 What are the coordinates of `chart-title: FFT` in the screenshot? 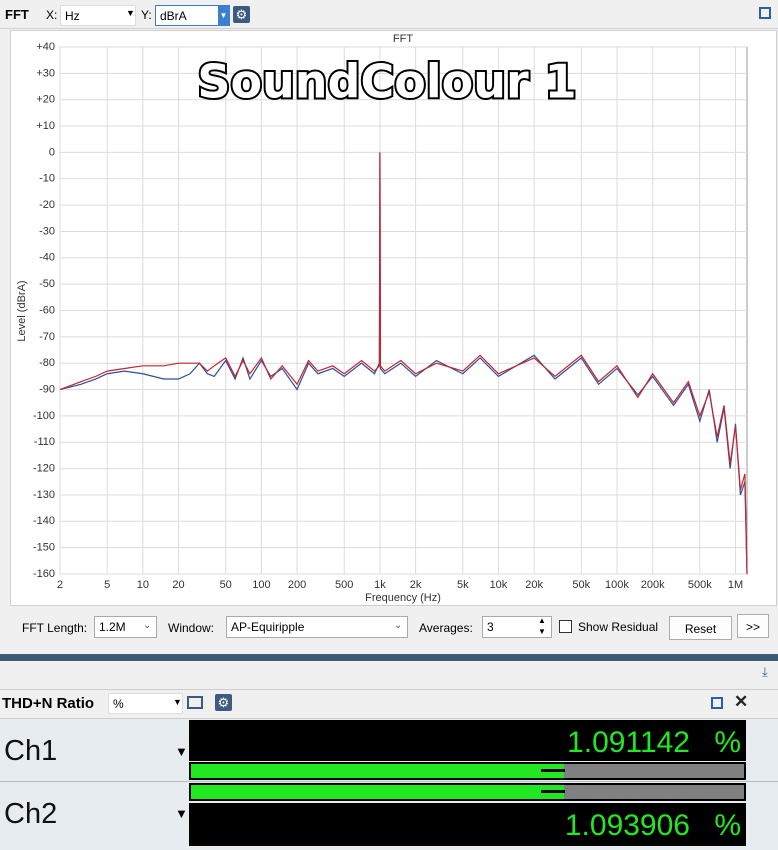 It's located at (403, 39).